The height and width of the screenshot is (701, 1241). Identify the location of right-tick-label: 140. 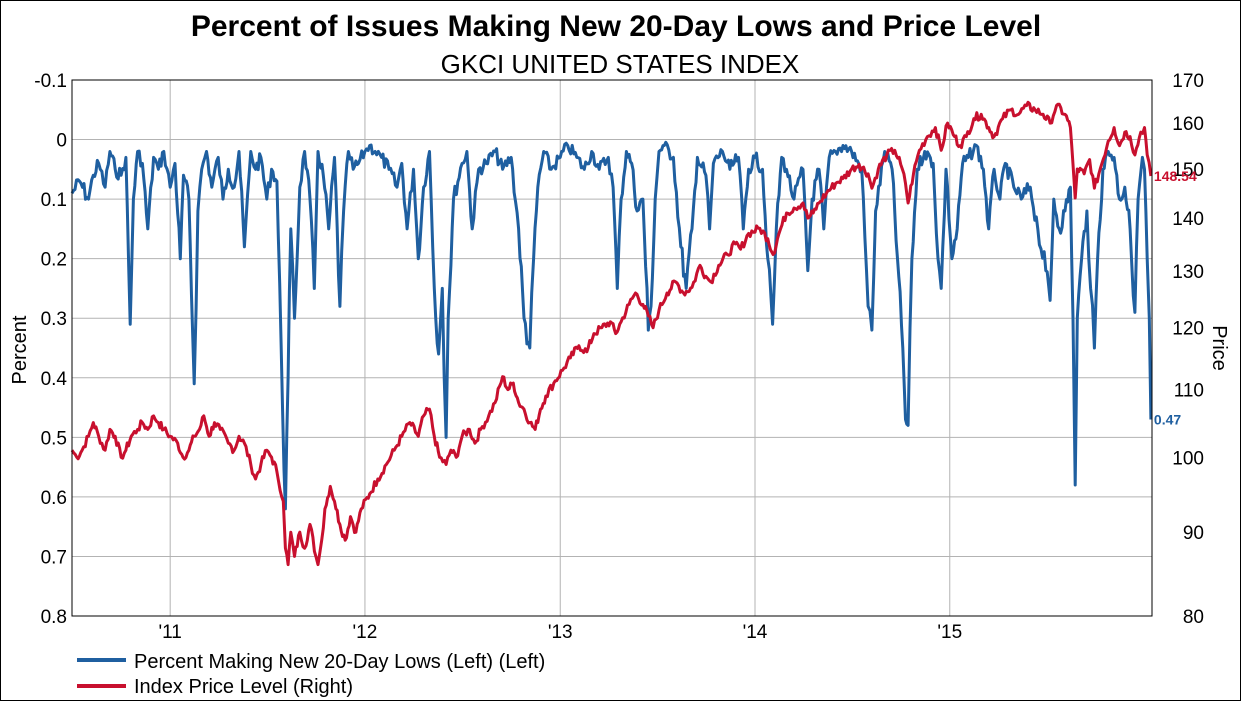
(1188, 219).